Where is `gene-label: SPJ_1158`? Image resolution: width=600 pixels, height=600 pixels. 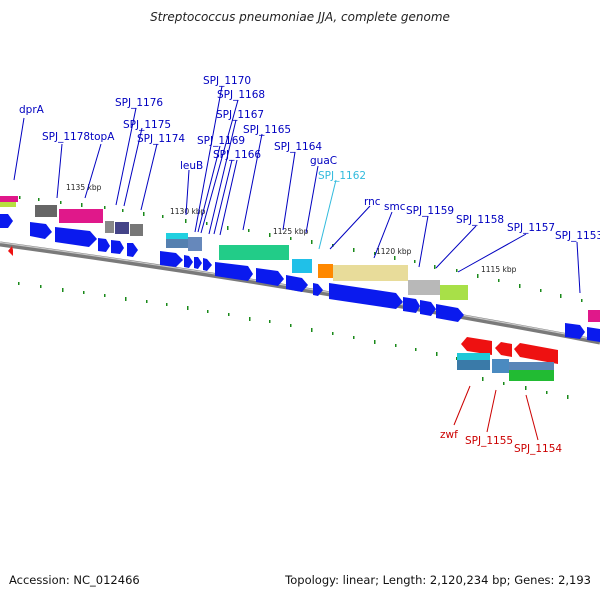 gene-label: SPJ_1158 is located at coordinates (480, 220).